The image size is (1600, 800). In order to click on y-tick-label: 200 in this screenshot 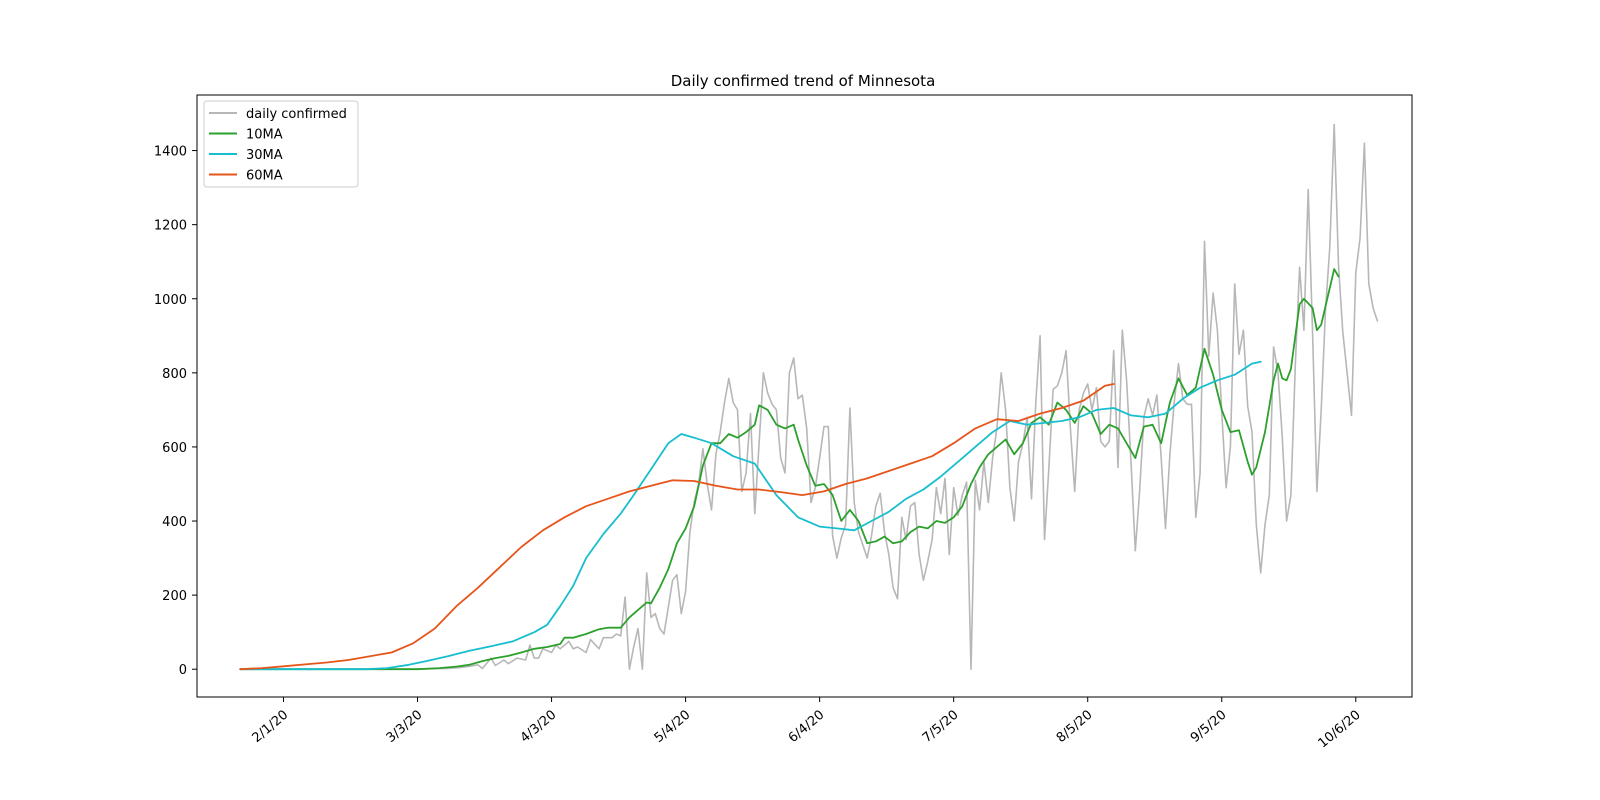, I will do `click(174, 596)`.